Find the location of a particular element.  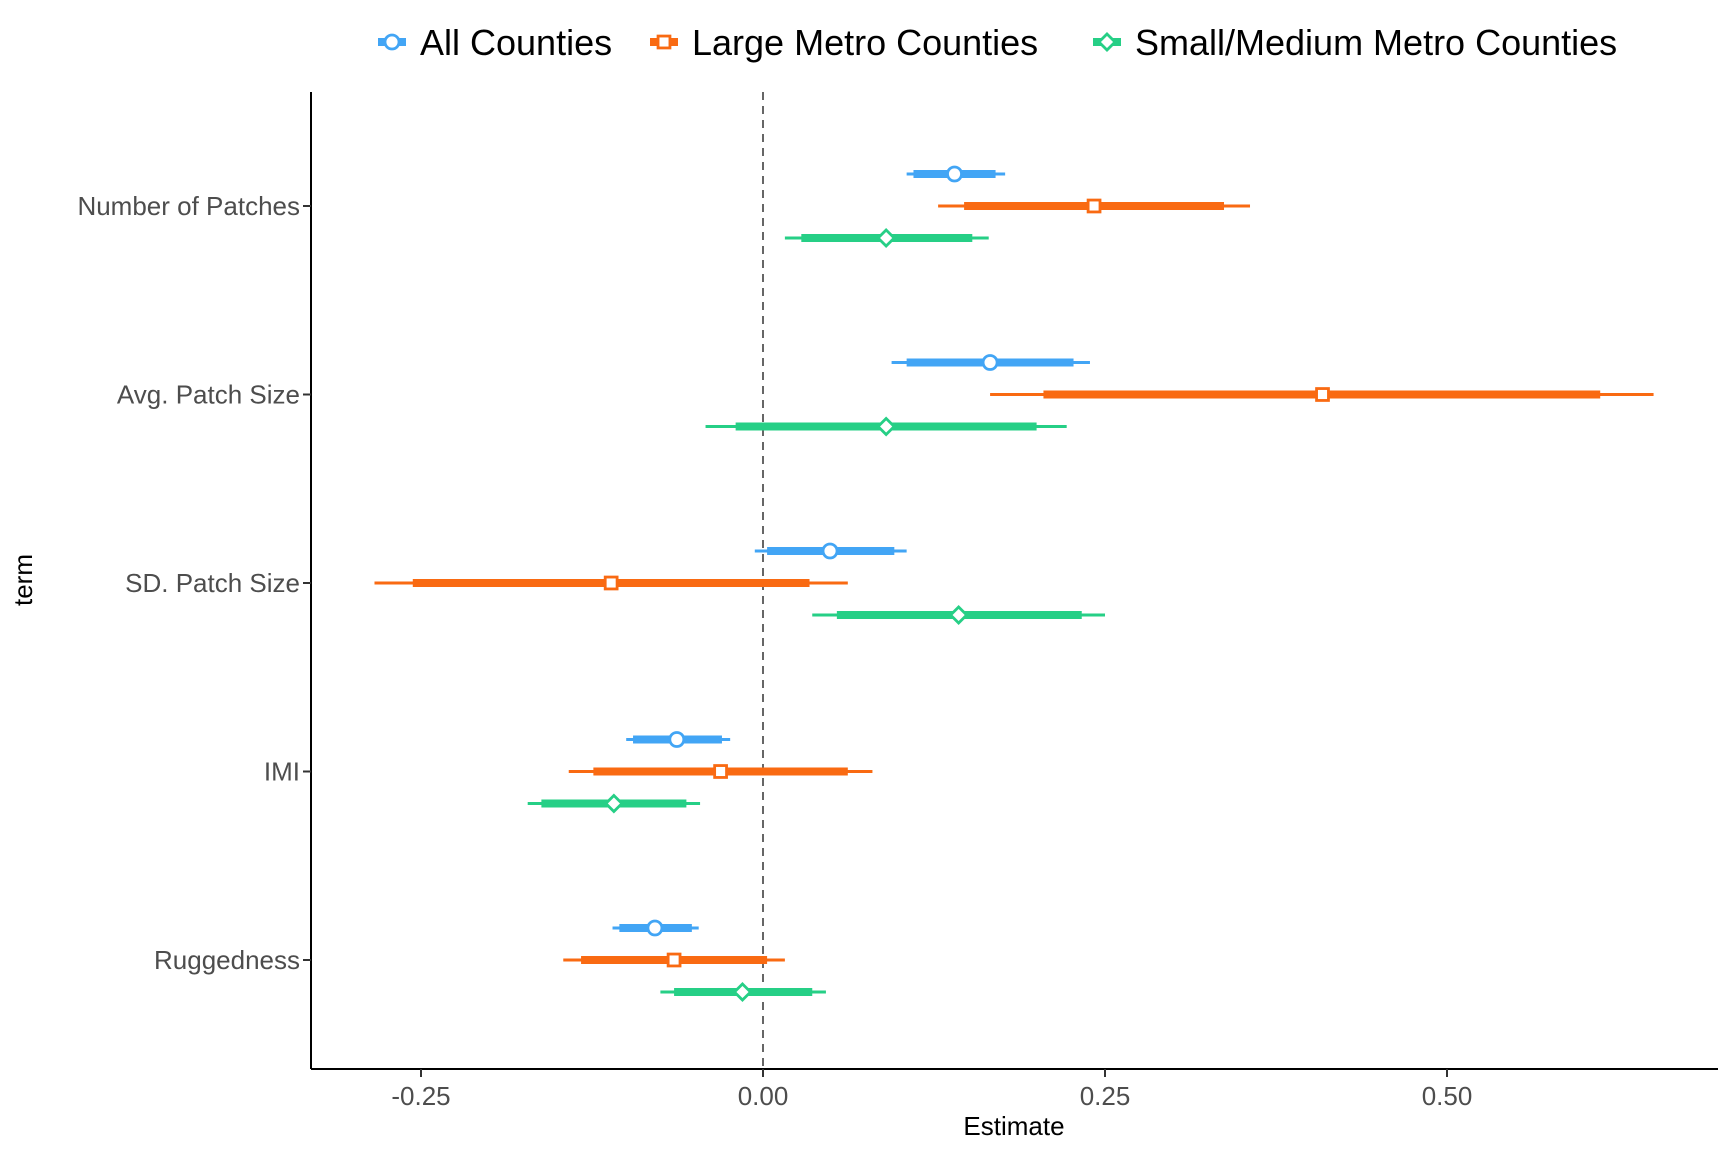

legend-label: Small/Medium Metro Counties is located at coordinates (1376, 42).